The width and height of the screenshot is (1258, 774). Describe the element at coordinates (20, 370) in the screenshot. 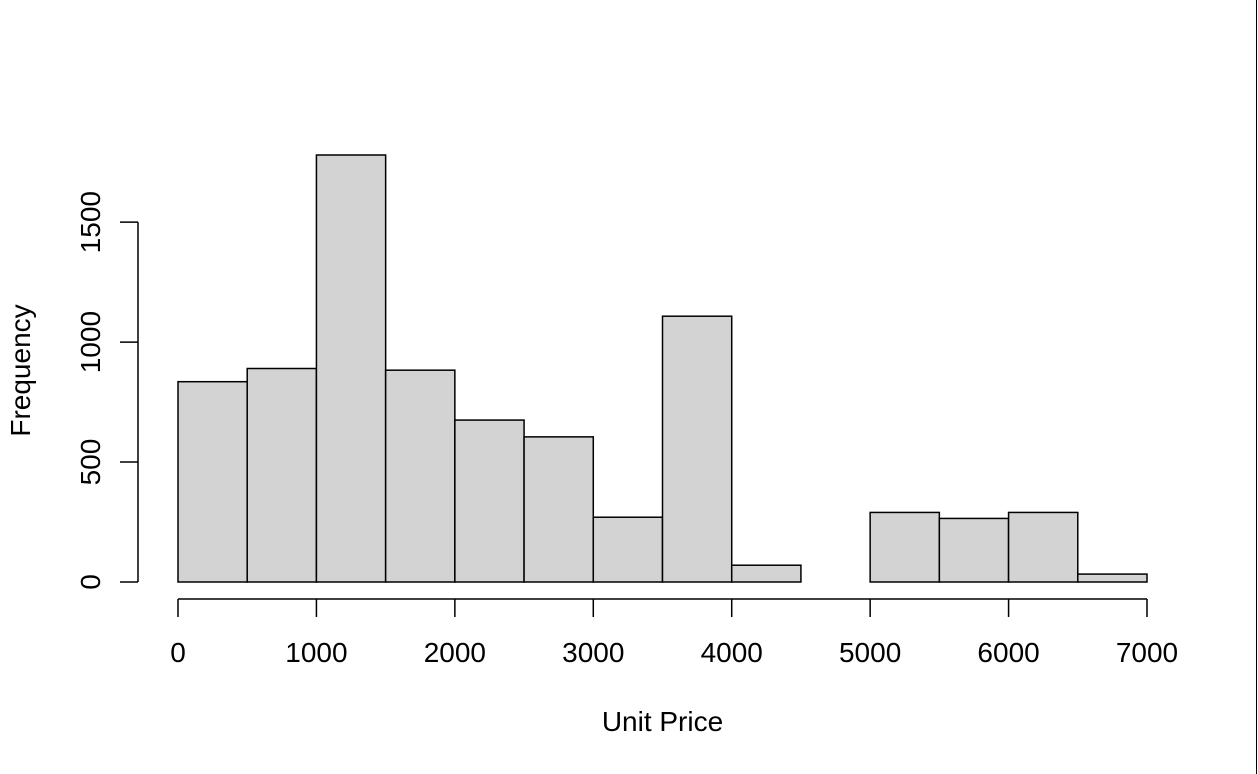

I see `y-axis-title: Frequency` at that location.